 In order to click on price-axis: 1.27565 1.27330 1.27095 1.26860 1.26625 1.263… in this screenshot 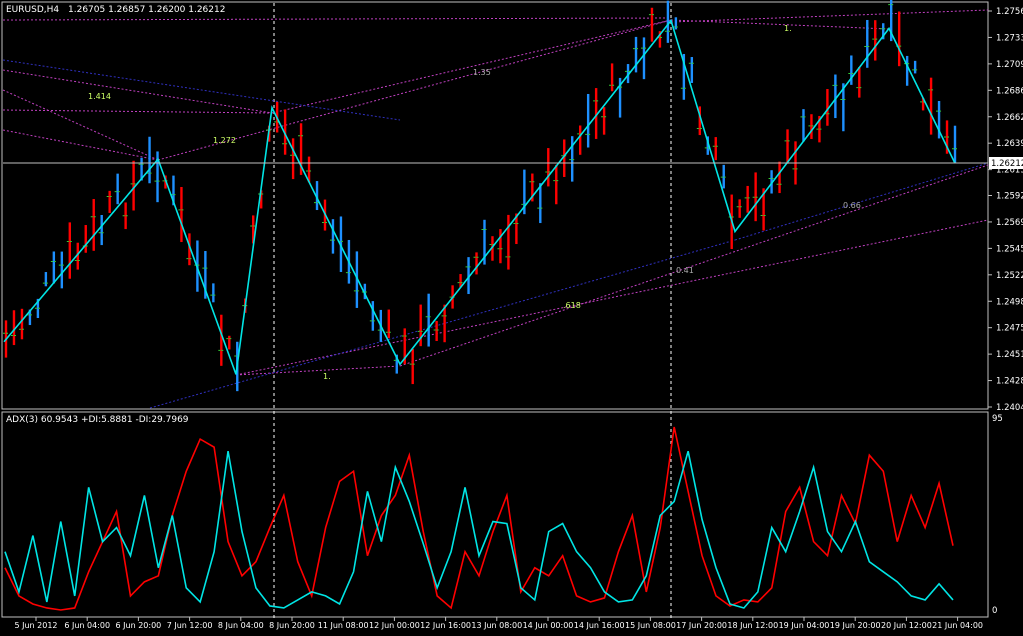, I will do `click(1005, 210)`.